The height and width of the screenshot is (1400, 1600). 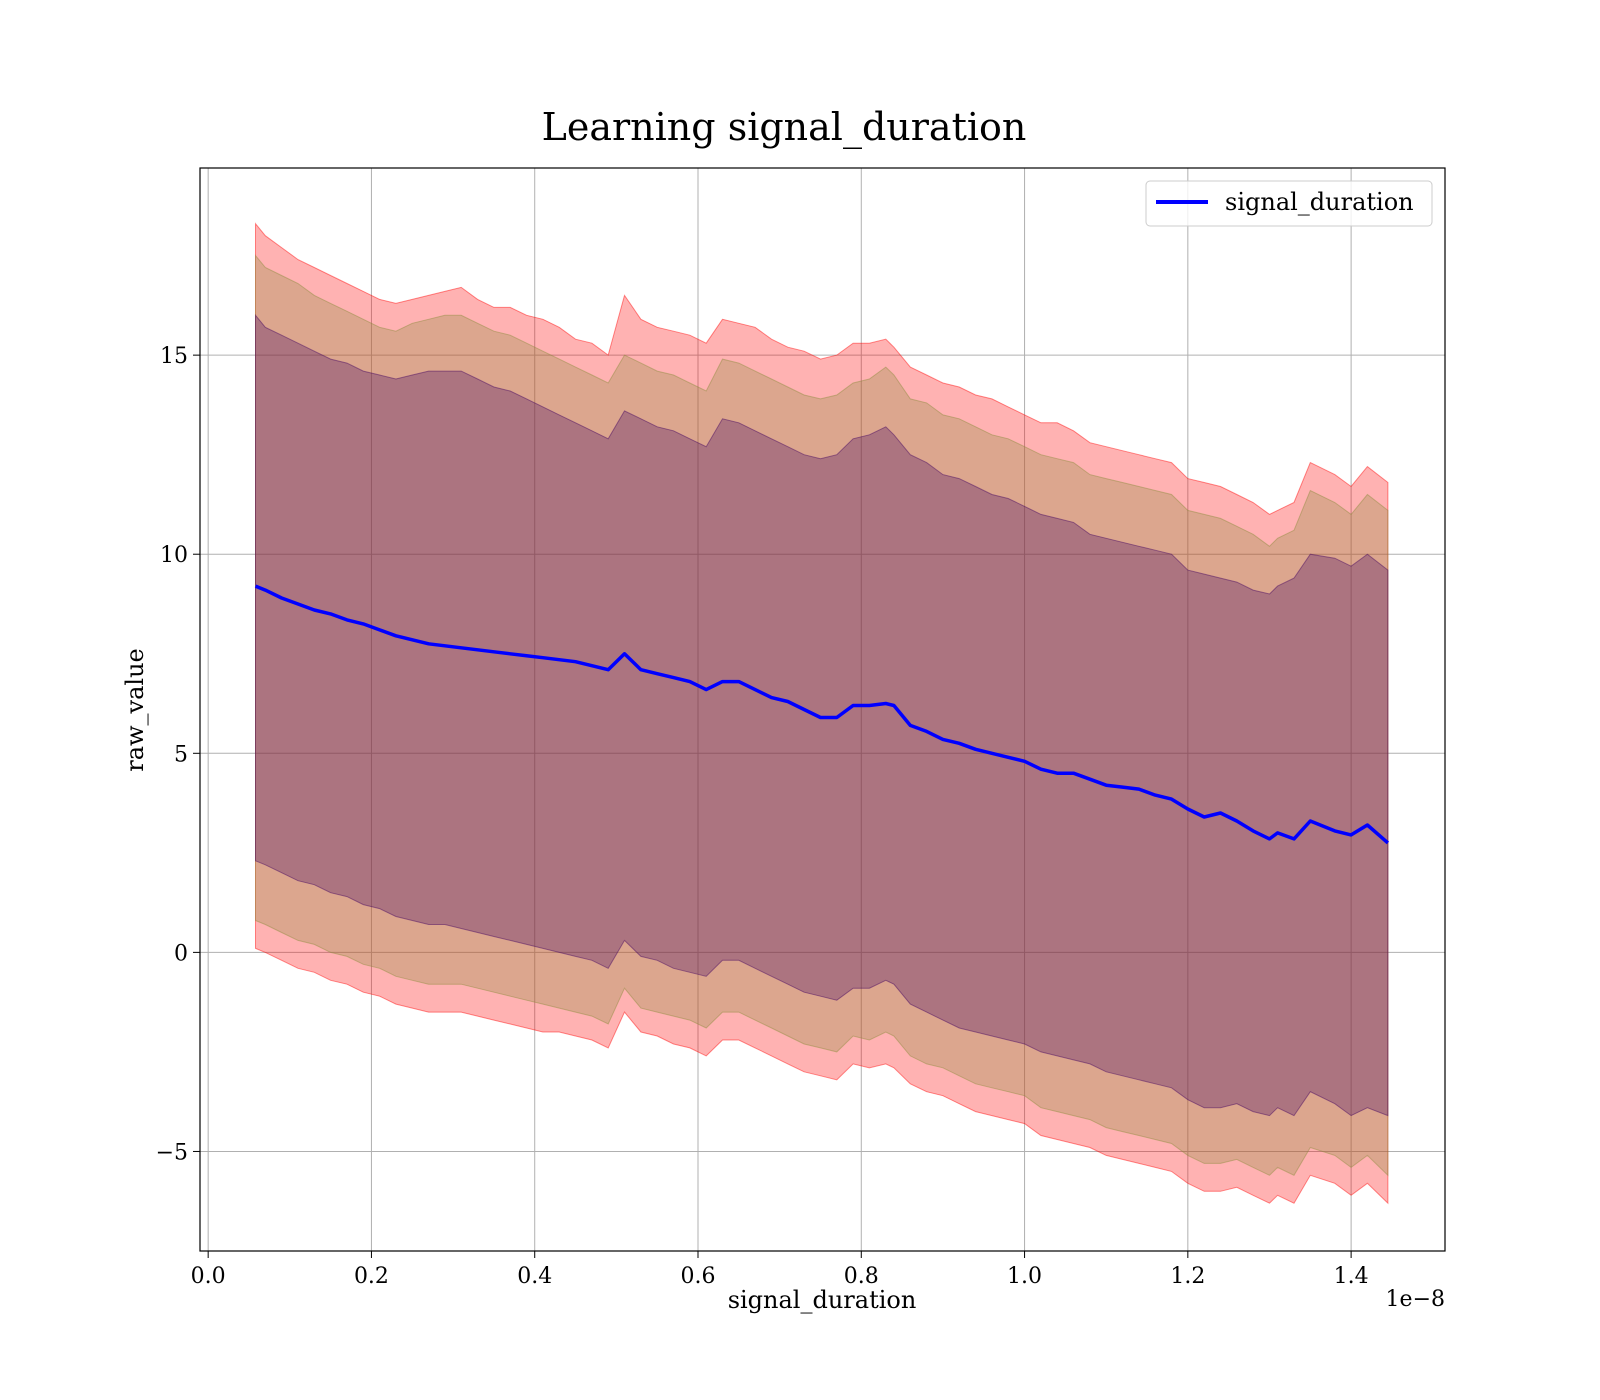 I want to click on y-tick-label: 5, so click(x=181, y=754).